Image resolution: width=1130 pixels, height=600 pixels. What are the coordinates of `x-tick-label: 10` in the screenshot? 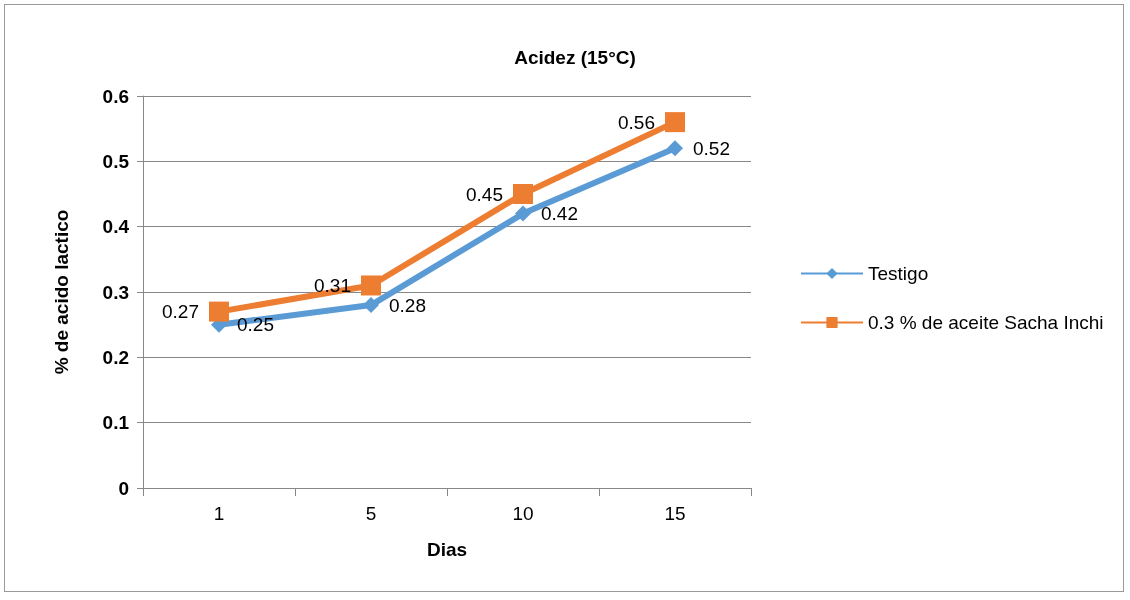 It's located at (523, 513).